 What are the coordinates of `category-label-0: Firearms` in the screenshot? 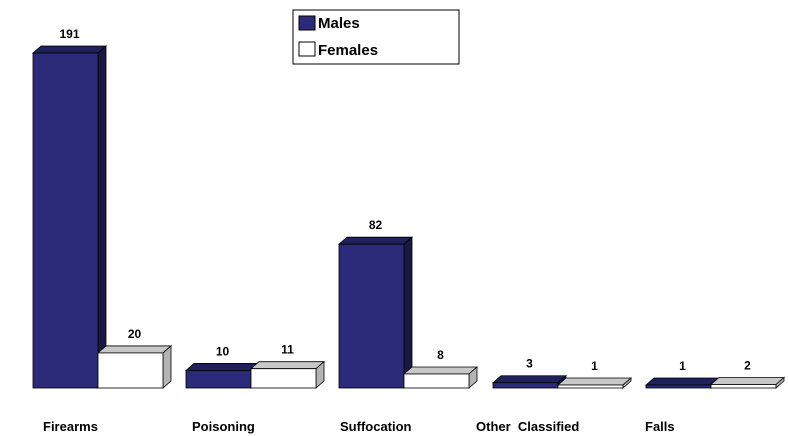 It's located at (70, 426).